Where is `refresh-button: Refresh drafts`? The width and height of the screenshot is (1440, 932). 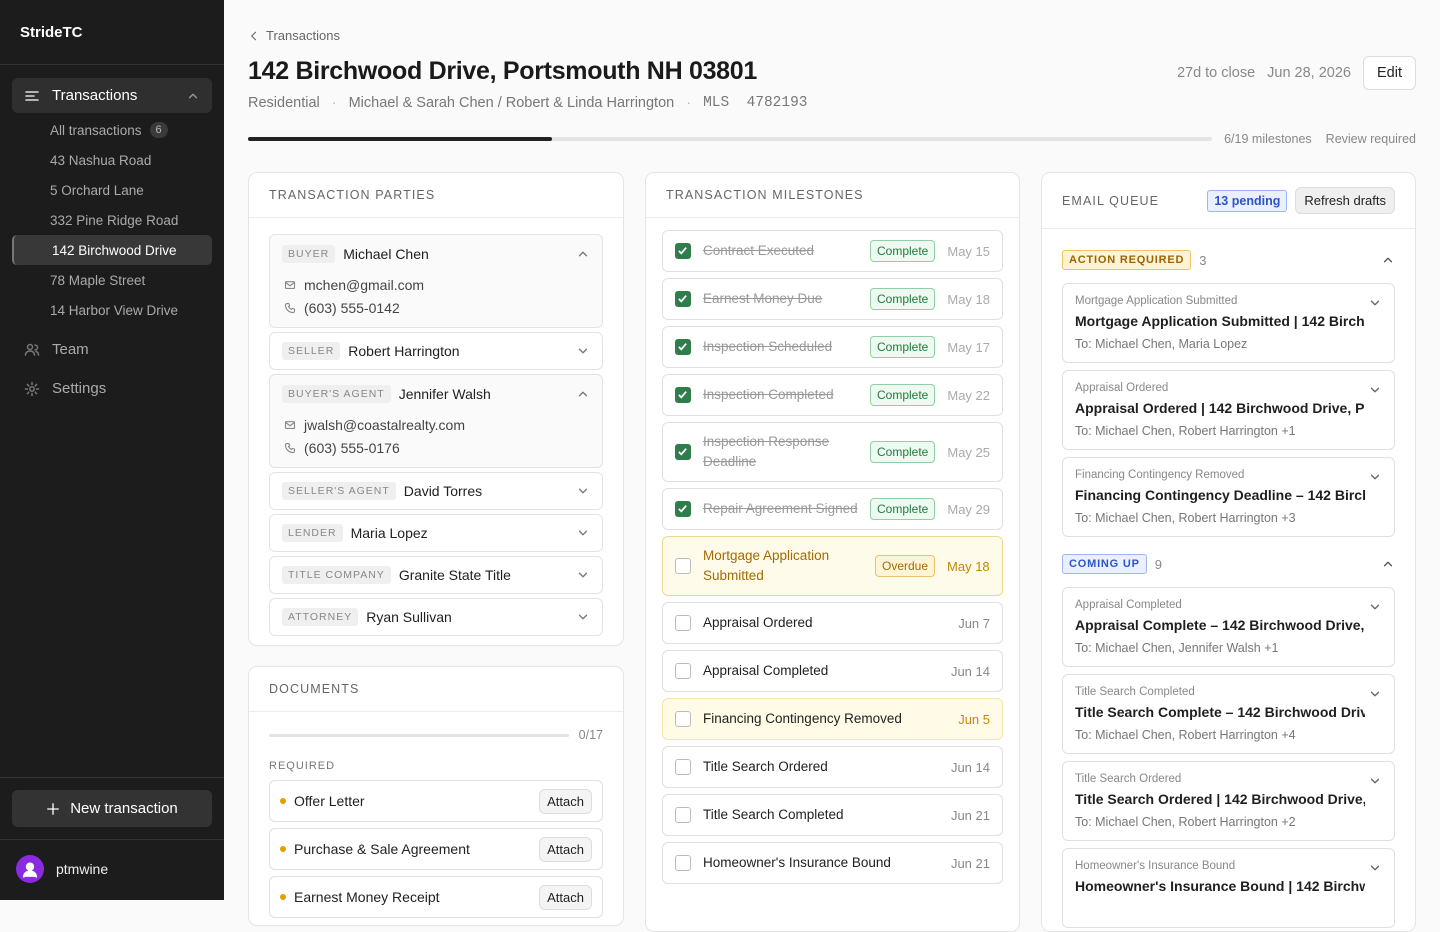
refresh-button: Refresh drafts is located at coordinates (1345, 200).